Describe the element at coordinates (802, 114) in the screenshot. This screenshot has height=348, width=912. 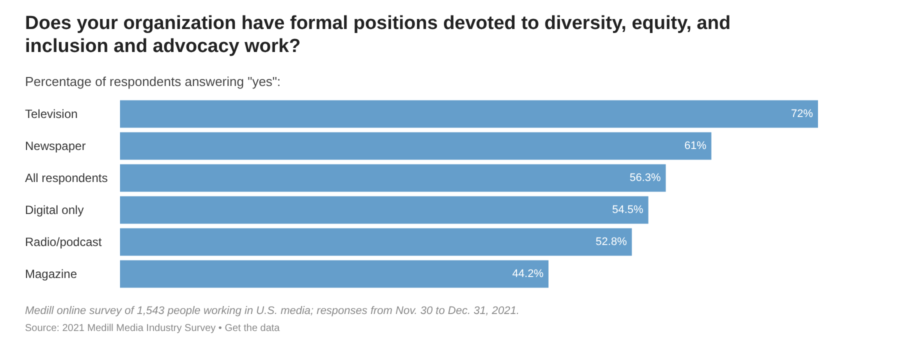
I see `data-label: 72%` at that location.